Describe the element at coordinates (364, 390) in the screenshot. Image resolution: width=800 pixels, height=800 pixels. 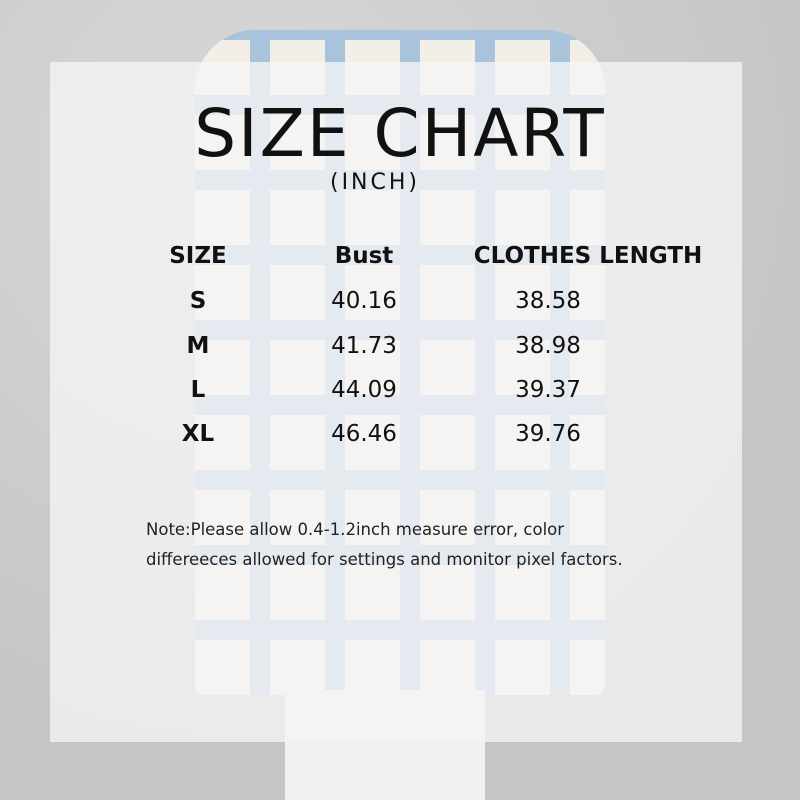
I see `table-cell: 44.09` at that location.